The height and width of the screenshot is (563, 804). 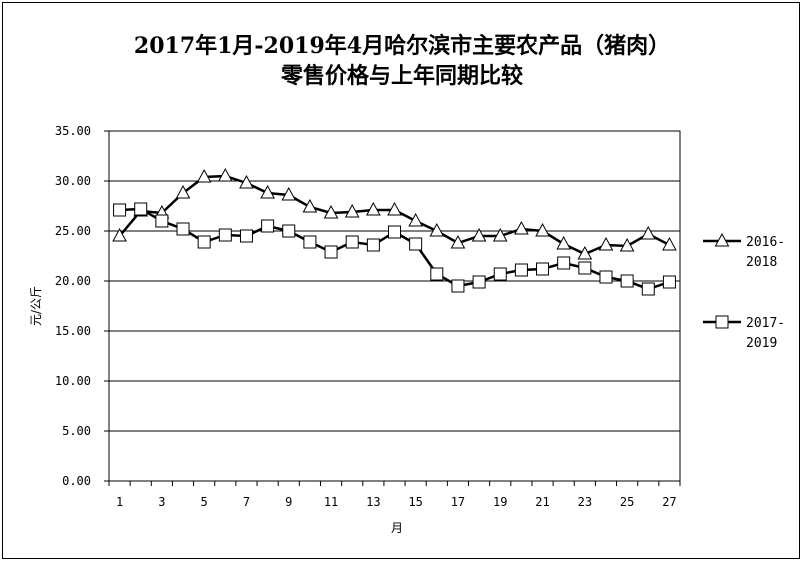 What do you see at coordinates (397, 528) in the screenshot?
I see `x-axis-title: 月` at bounding box center [397, 528].